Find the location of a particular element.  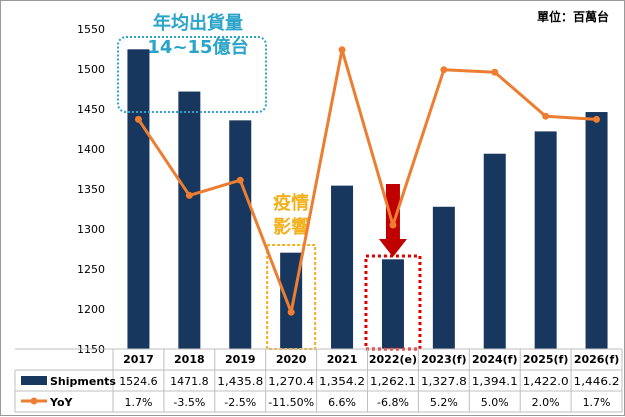

pandemic-line-2: 影響 is located at coordinates (291, 227).